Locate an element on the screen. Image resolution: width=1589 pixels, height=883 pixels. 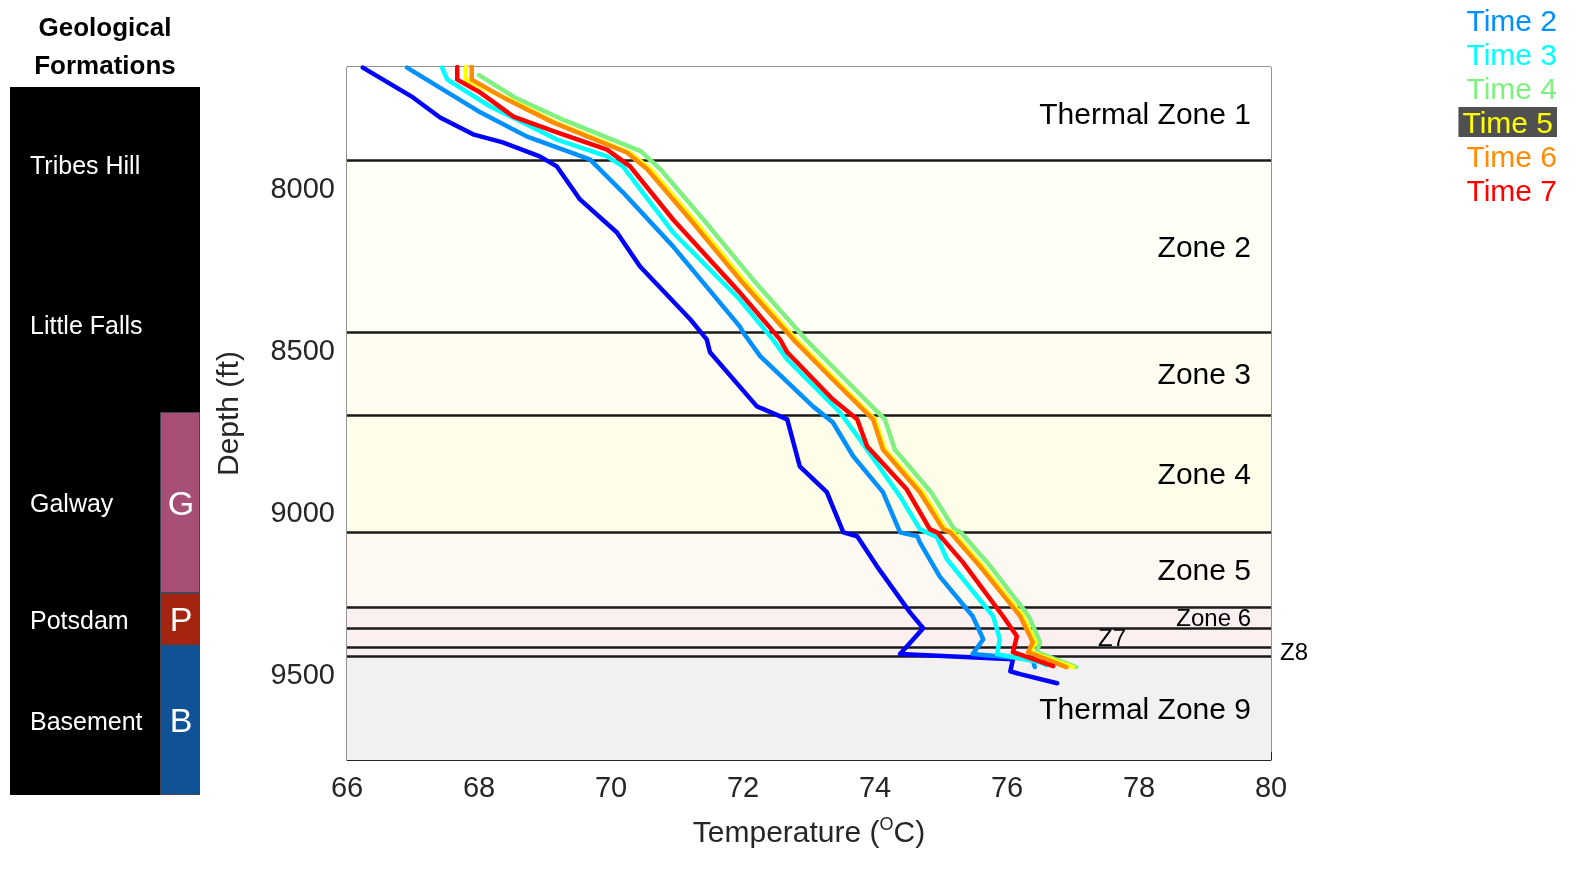
y-tick-label: 9500 is located at coordinates (302, 674).